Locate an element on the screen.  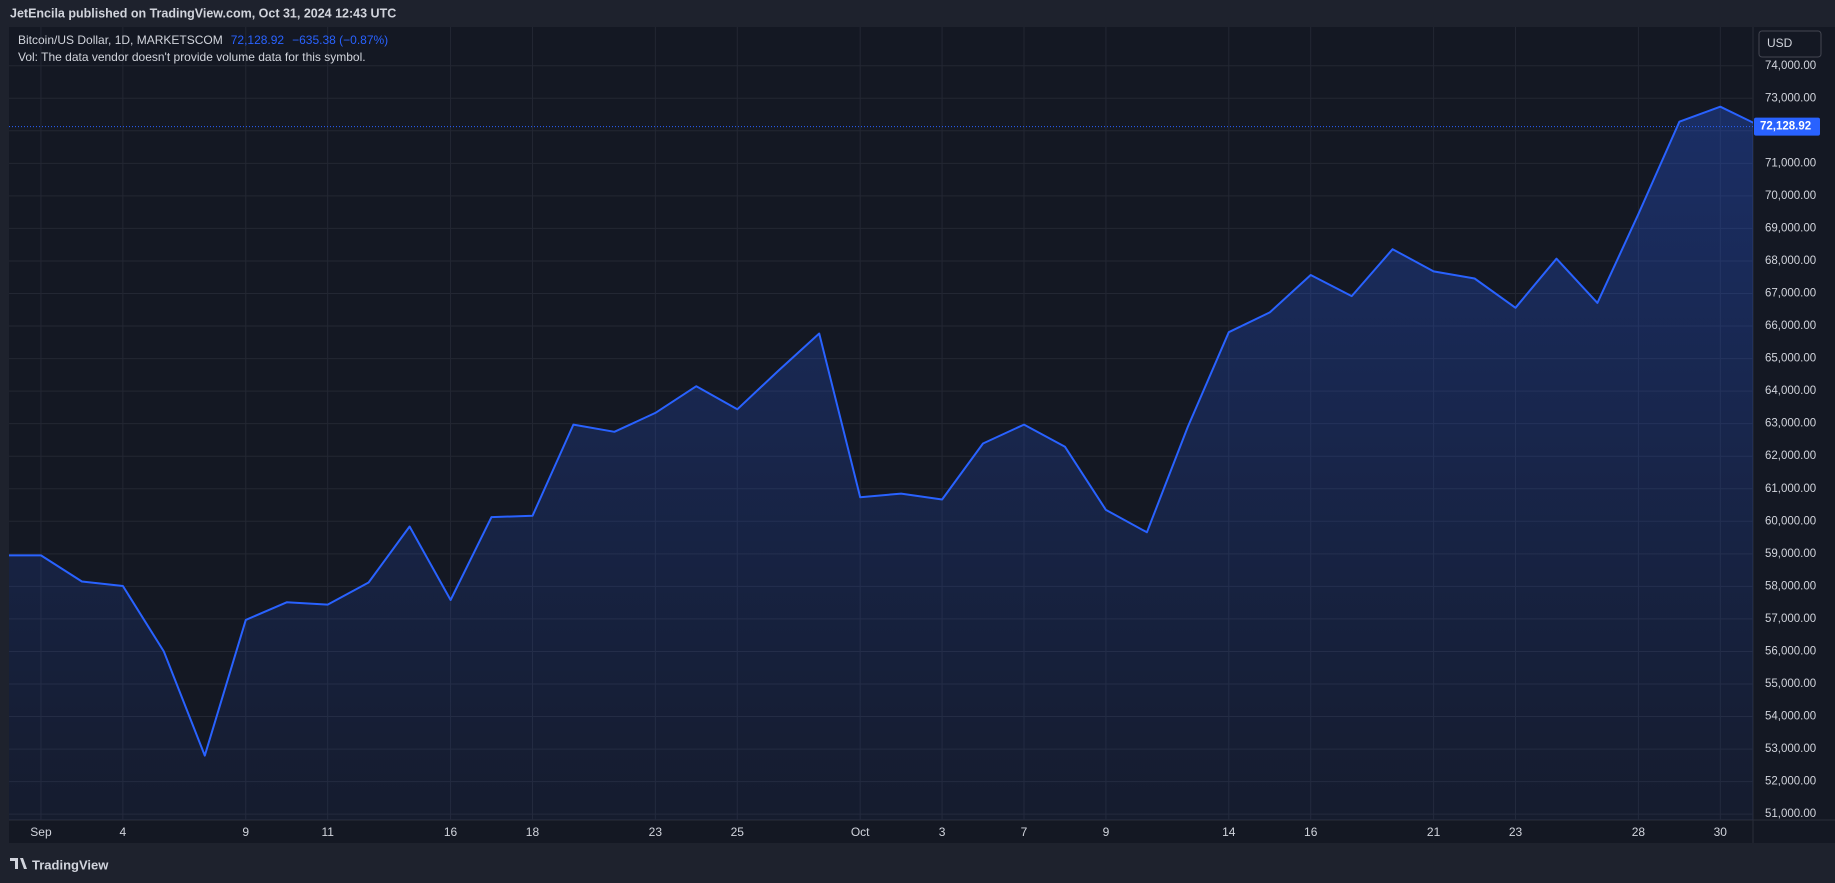
y-tick-label: 63,000.00 is located at coordinates (1790, 424).